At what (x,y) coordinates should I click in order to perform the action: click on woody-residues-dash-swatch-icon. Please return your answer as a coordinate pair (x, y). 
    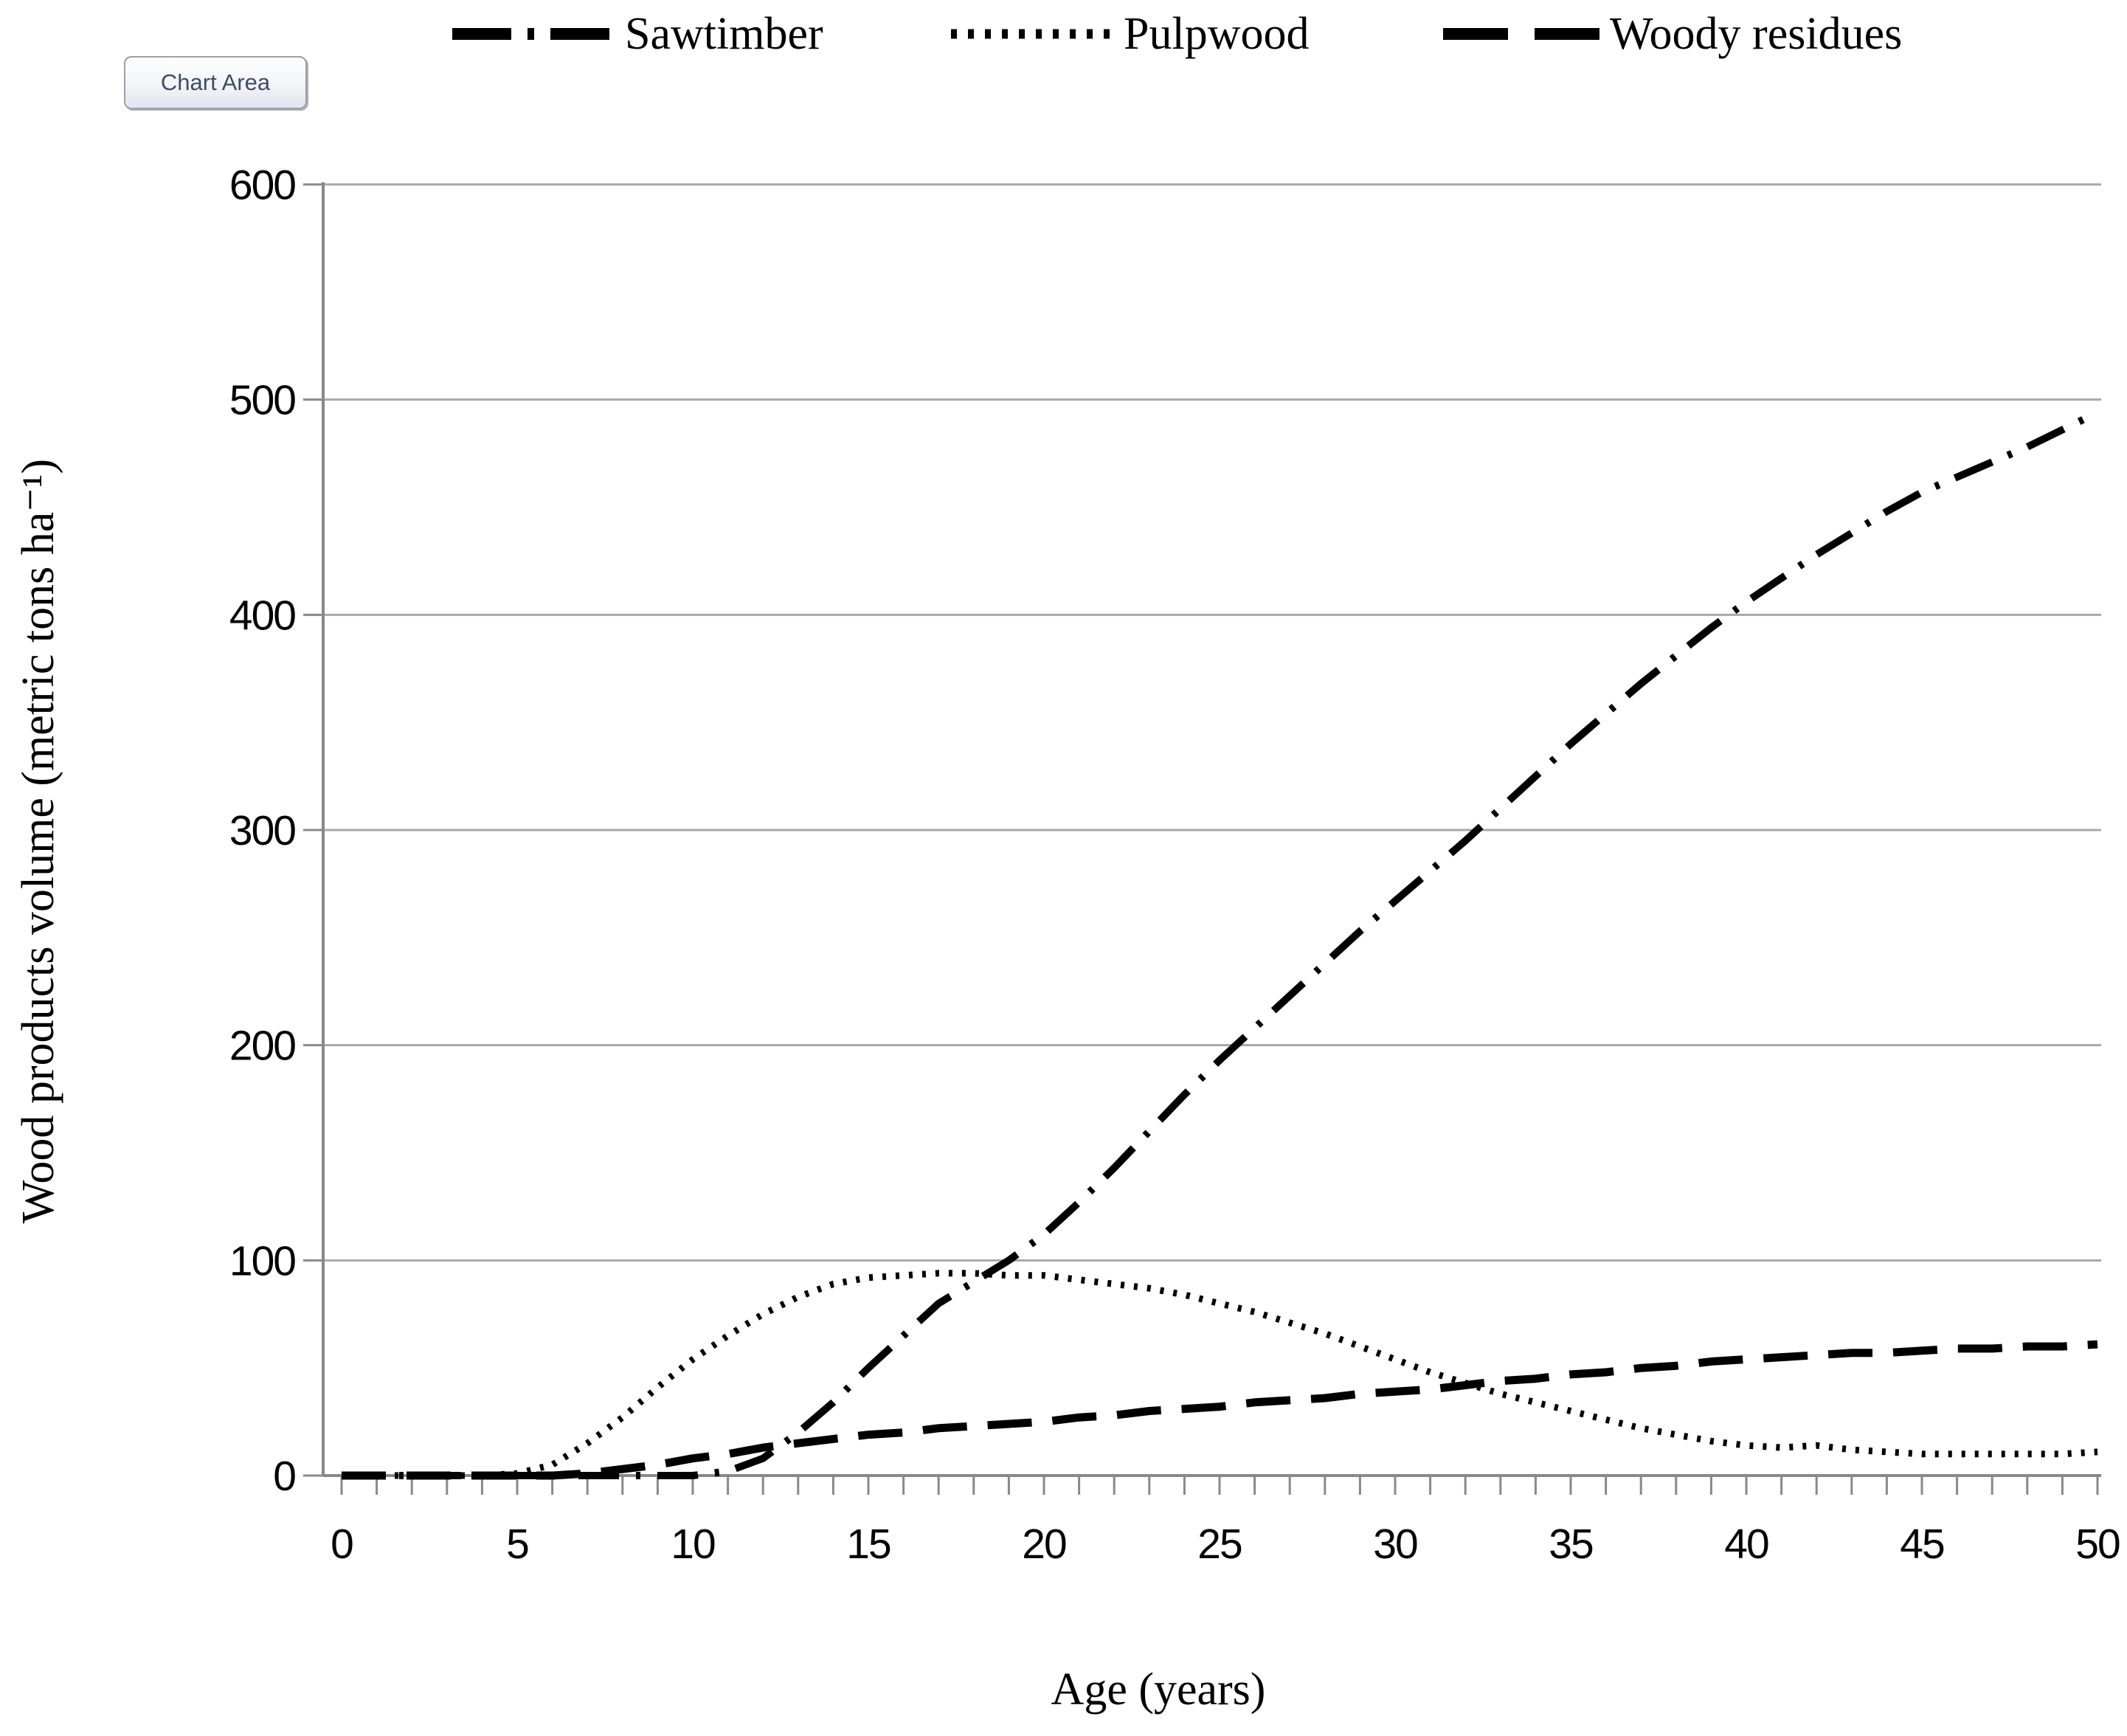
    Looking at the image, I should click on (1521, 34).